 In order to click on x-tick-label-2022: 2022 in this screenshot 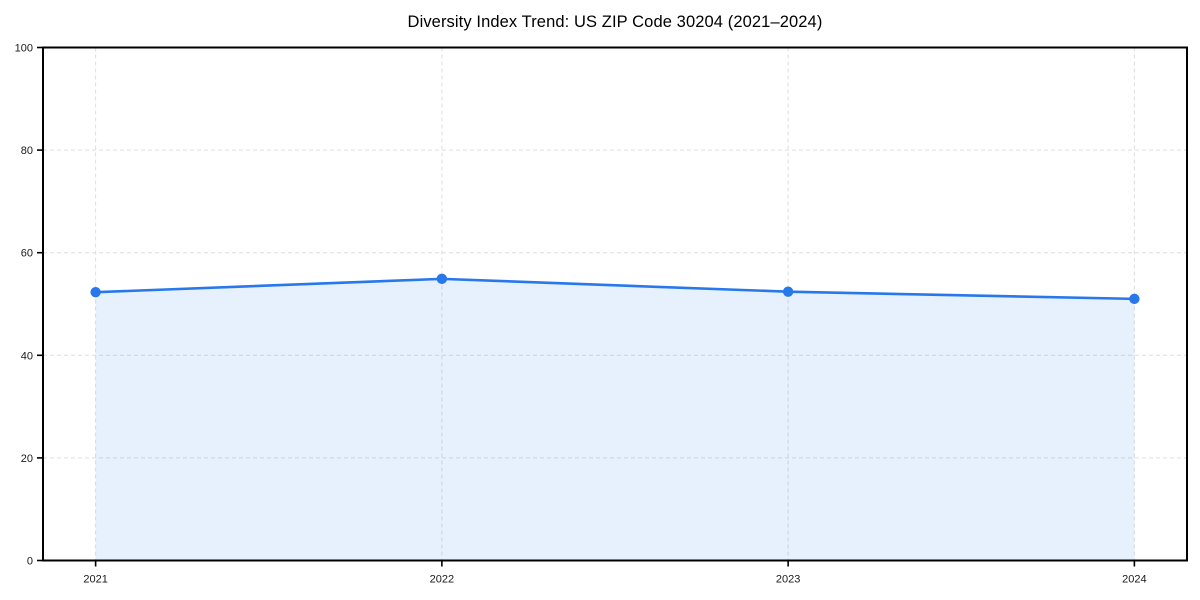, I will do `click(442, 580)`.